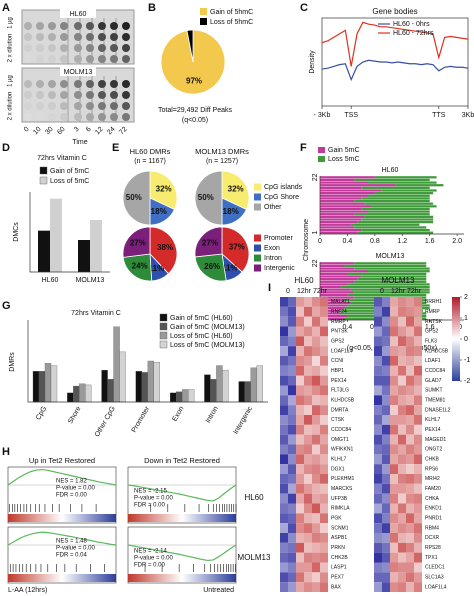 The width and height of the screenshot is (474, 596). Describe the element at coordinates (432, 538) in the screenshot. I see `gene-label: DCXR` at that location.